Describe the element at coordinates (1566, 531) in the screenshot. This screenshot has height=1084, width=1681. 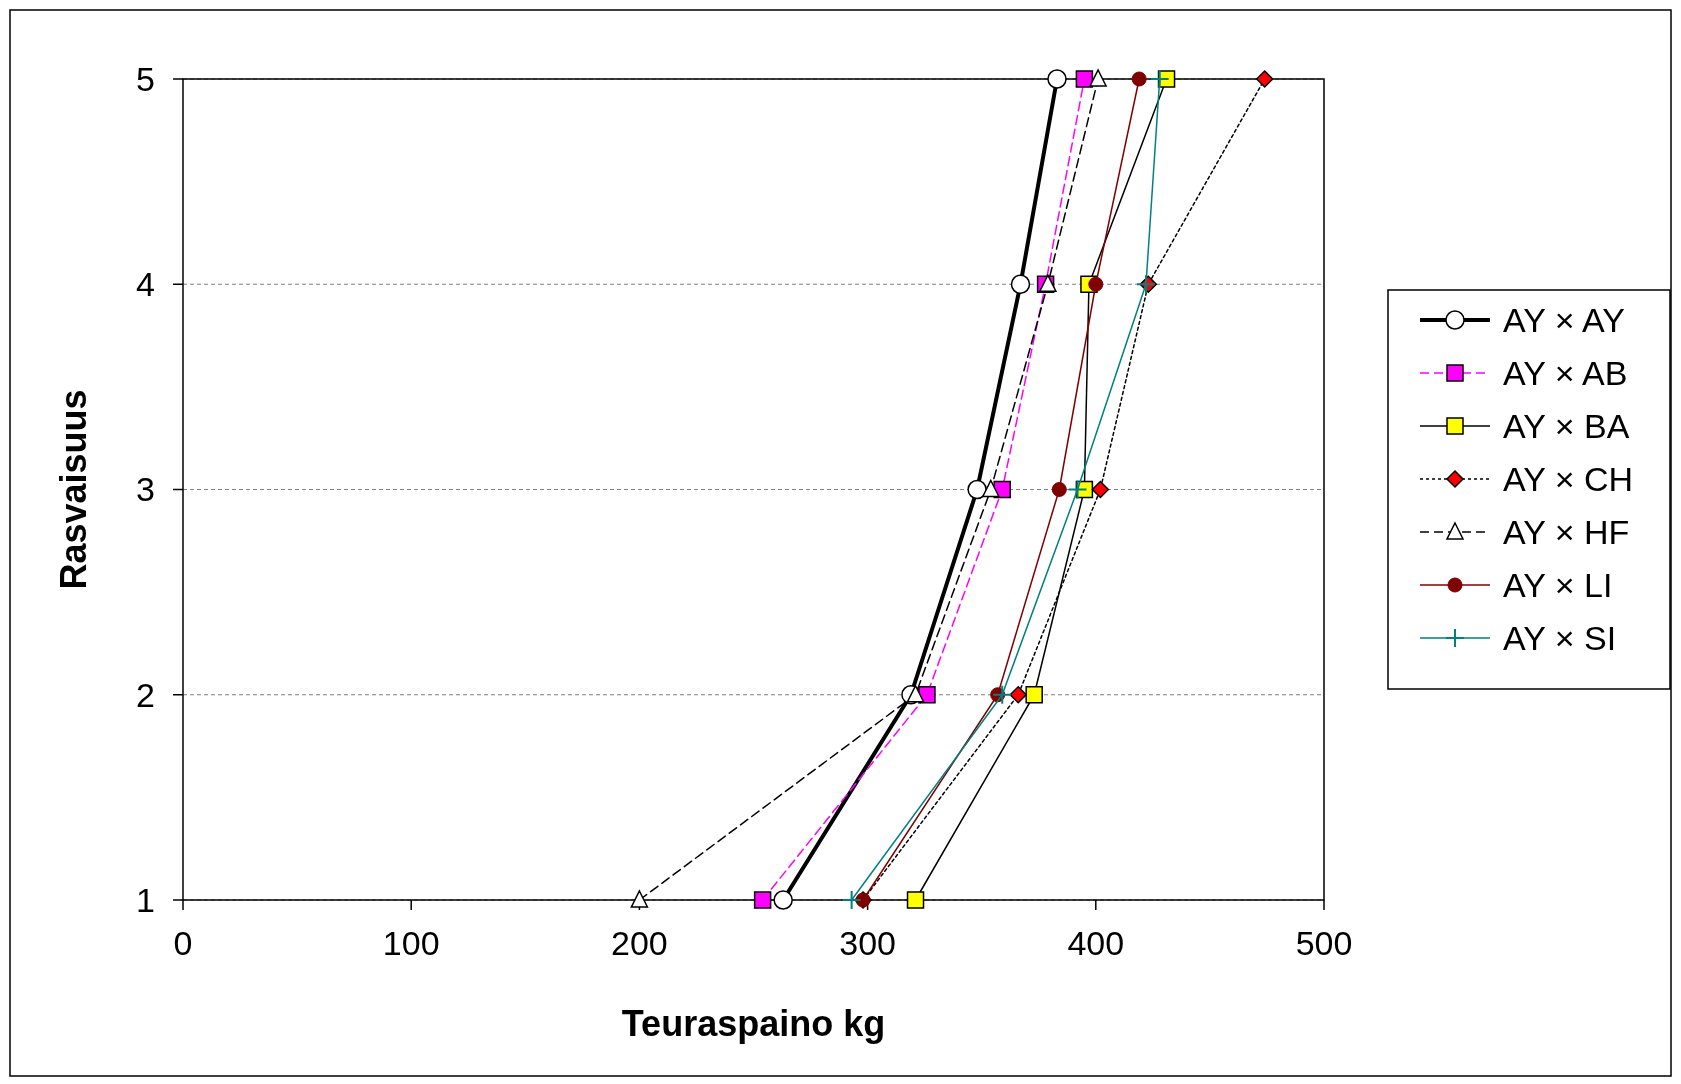
I see `legend-label: AY × HF` at that location.